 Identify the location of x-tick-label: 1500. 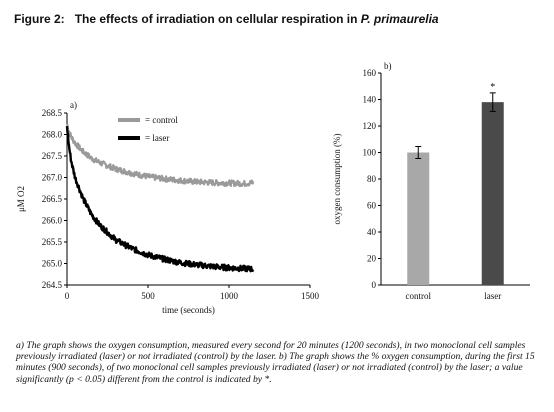
(310, 296).